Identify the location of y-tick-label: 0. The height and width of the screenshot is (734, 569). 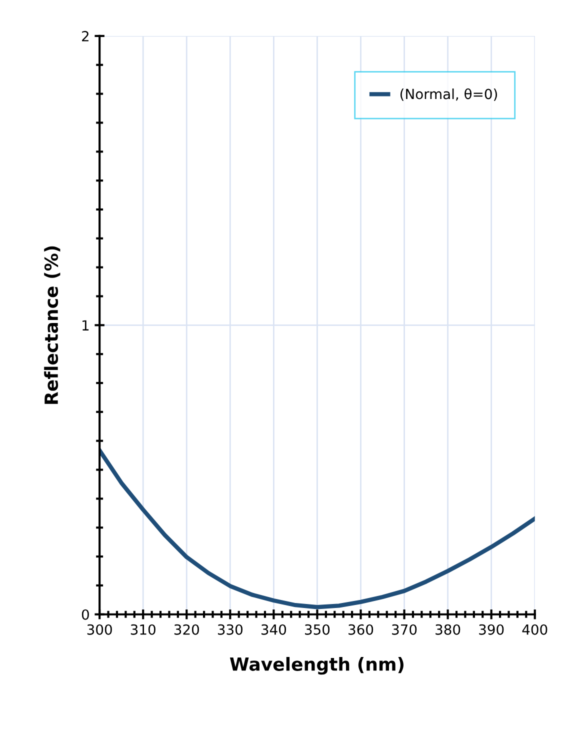
(85, 614).